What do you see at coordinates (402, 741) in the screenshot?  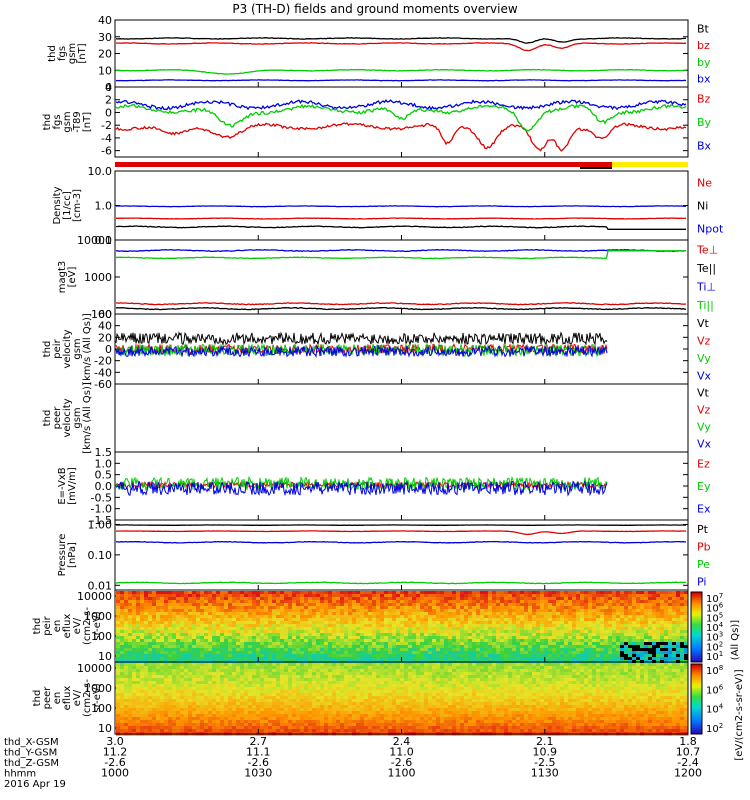 I see `x-tick-label: 2.4` at bounding box center [402, 741].